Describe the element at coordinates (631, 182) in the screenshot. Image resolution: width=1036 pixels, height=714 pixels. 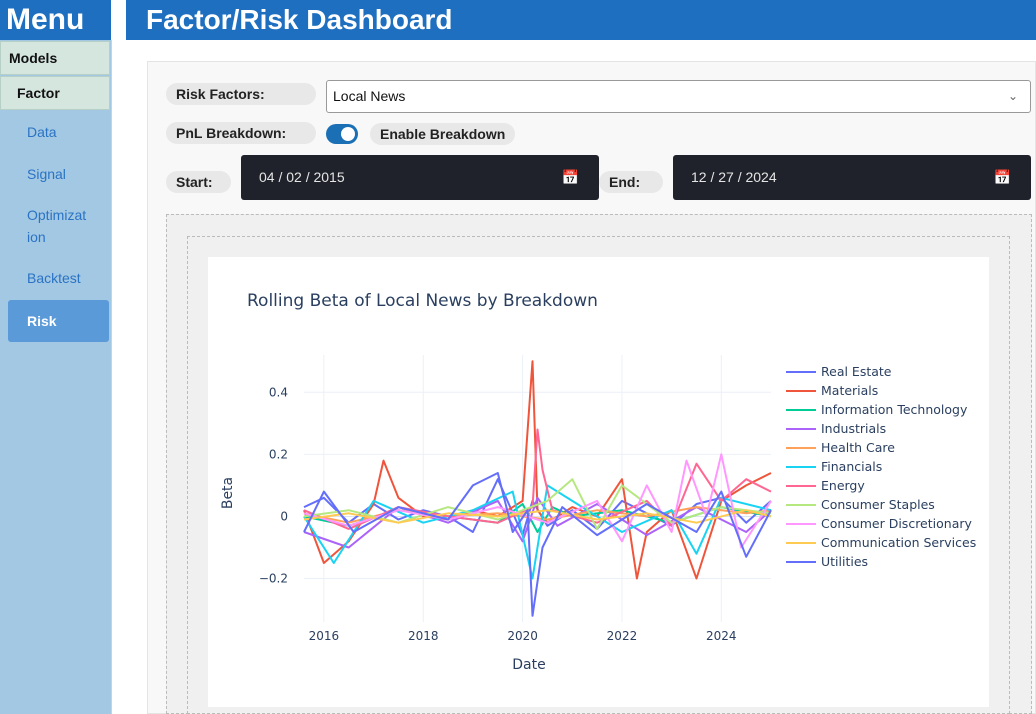
I see `end-label: End:` at that location.